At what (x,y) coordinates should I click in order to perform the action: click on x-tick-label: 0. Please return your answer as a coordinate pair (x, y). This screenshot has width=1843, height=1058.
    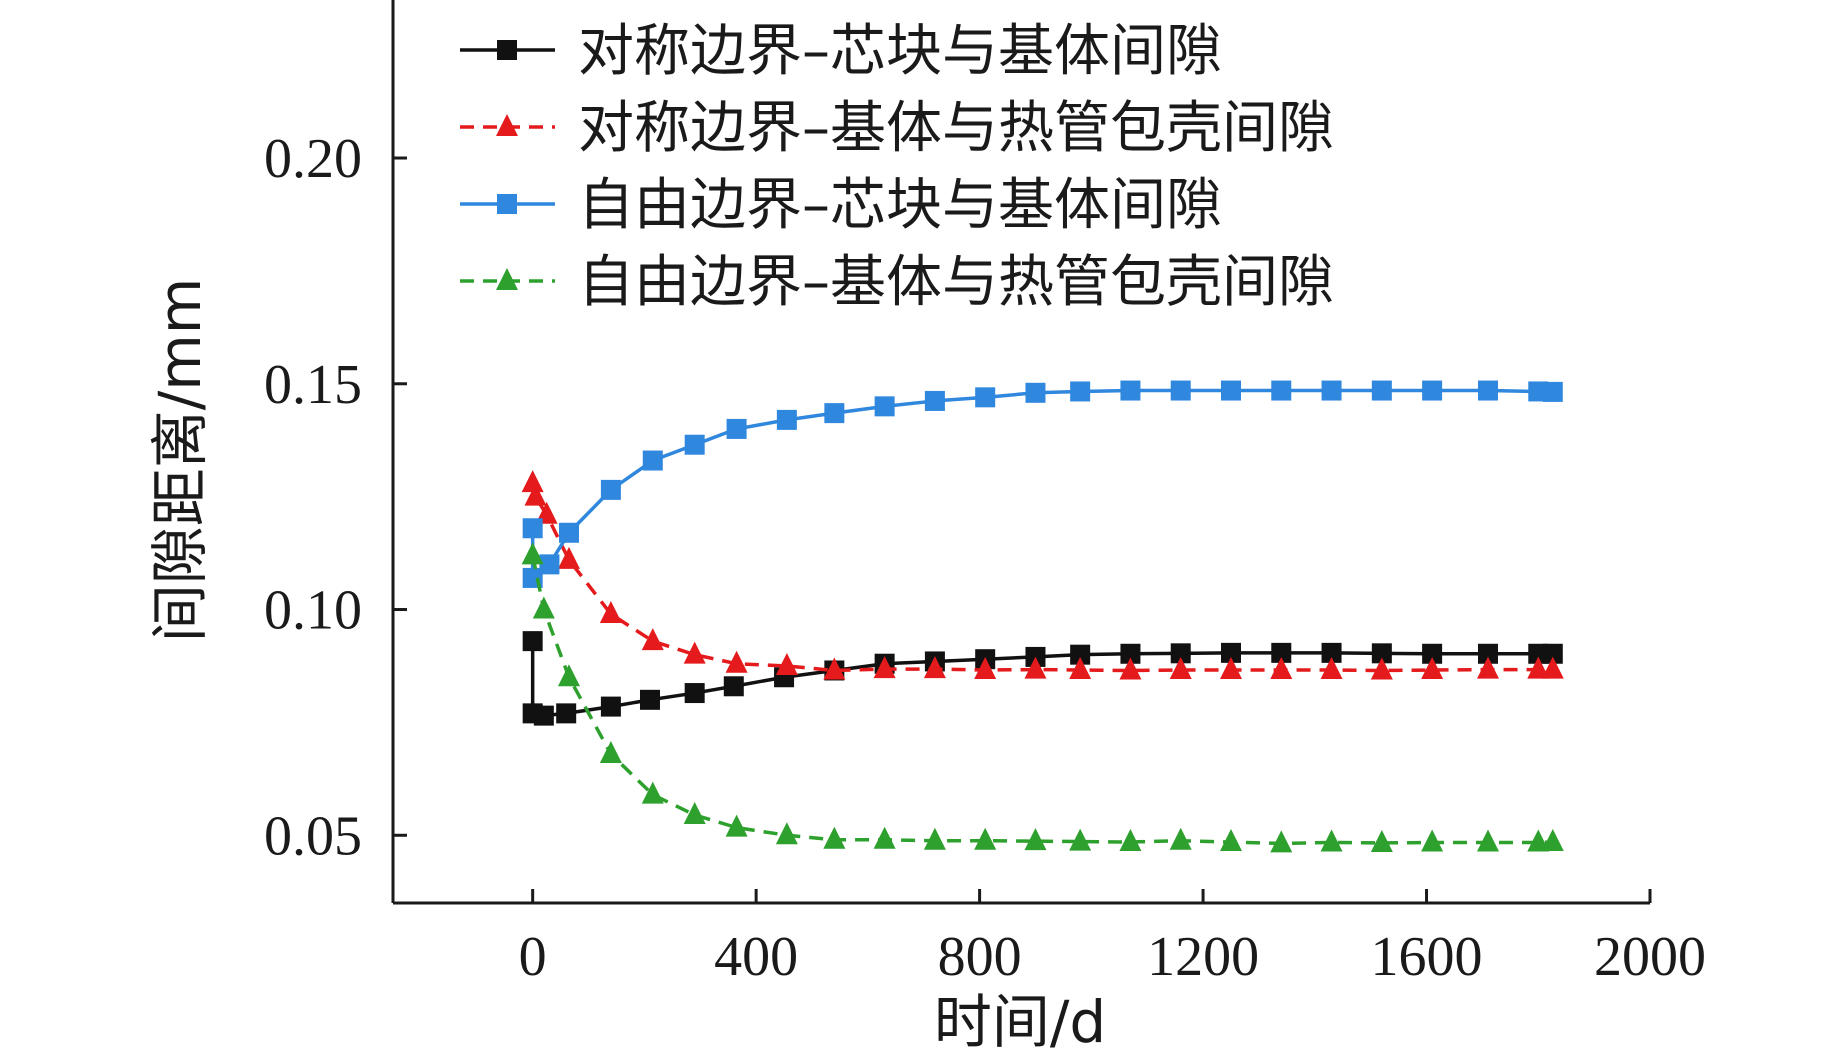
    Looking at the image, I should click on (533, 957).